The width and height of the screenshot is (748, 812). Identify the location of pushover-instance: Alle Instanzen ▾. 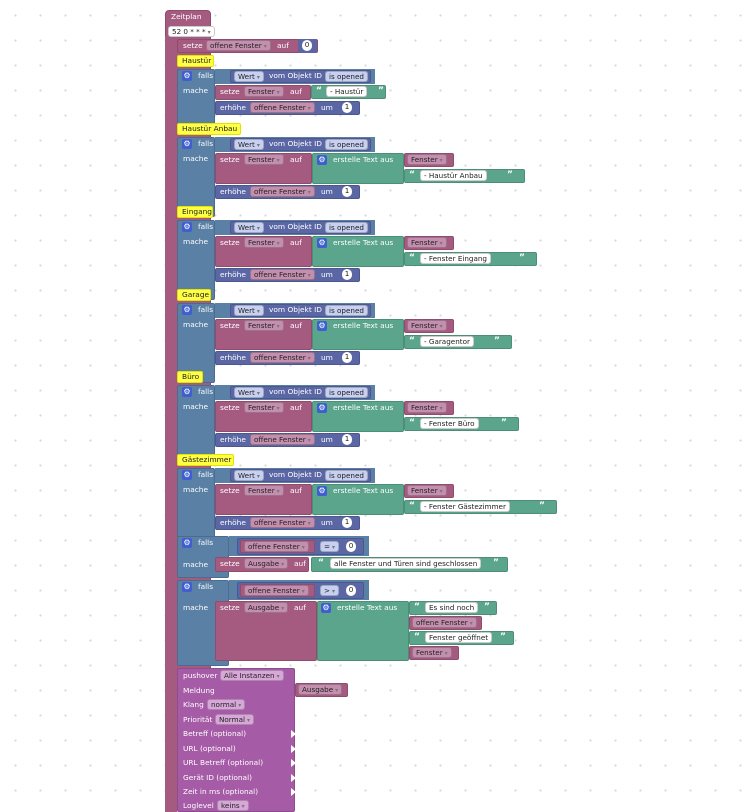
(252, 675).